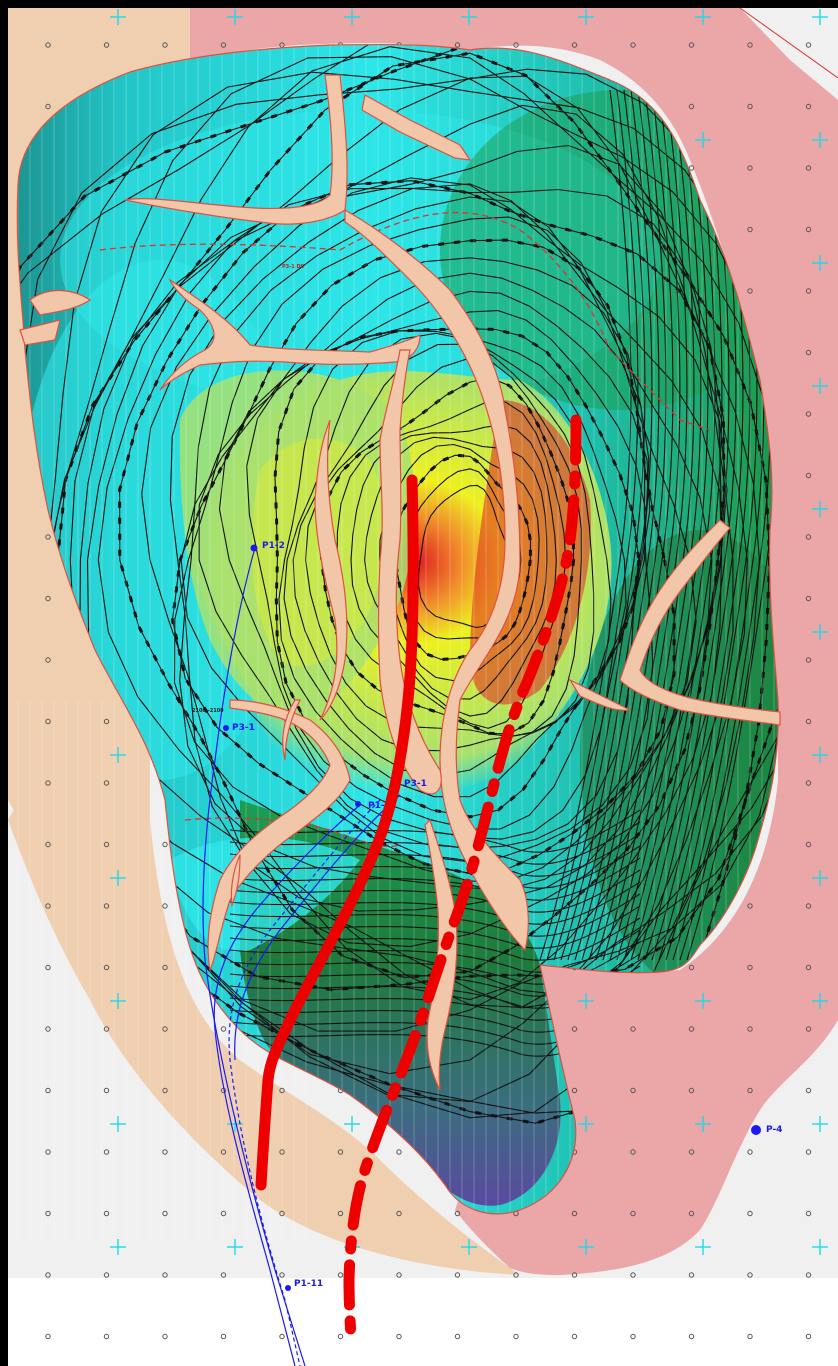 The height and width of the screenshot is (1366, 838). What do you see at coordinates (774, 1130) in the screenshot?
I see `well-label-5: P-4` at bounding box center [774, 1130].